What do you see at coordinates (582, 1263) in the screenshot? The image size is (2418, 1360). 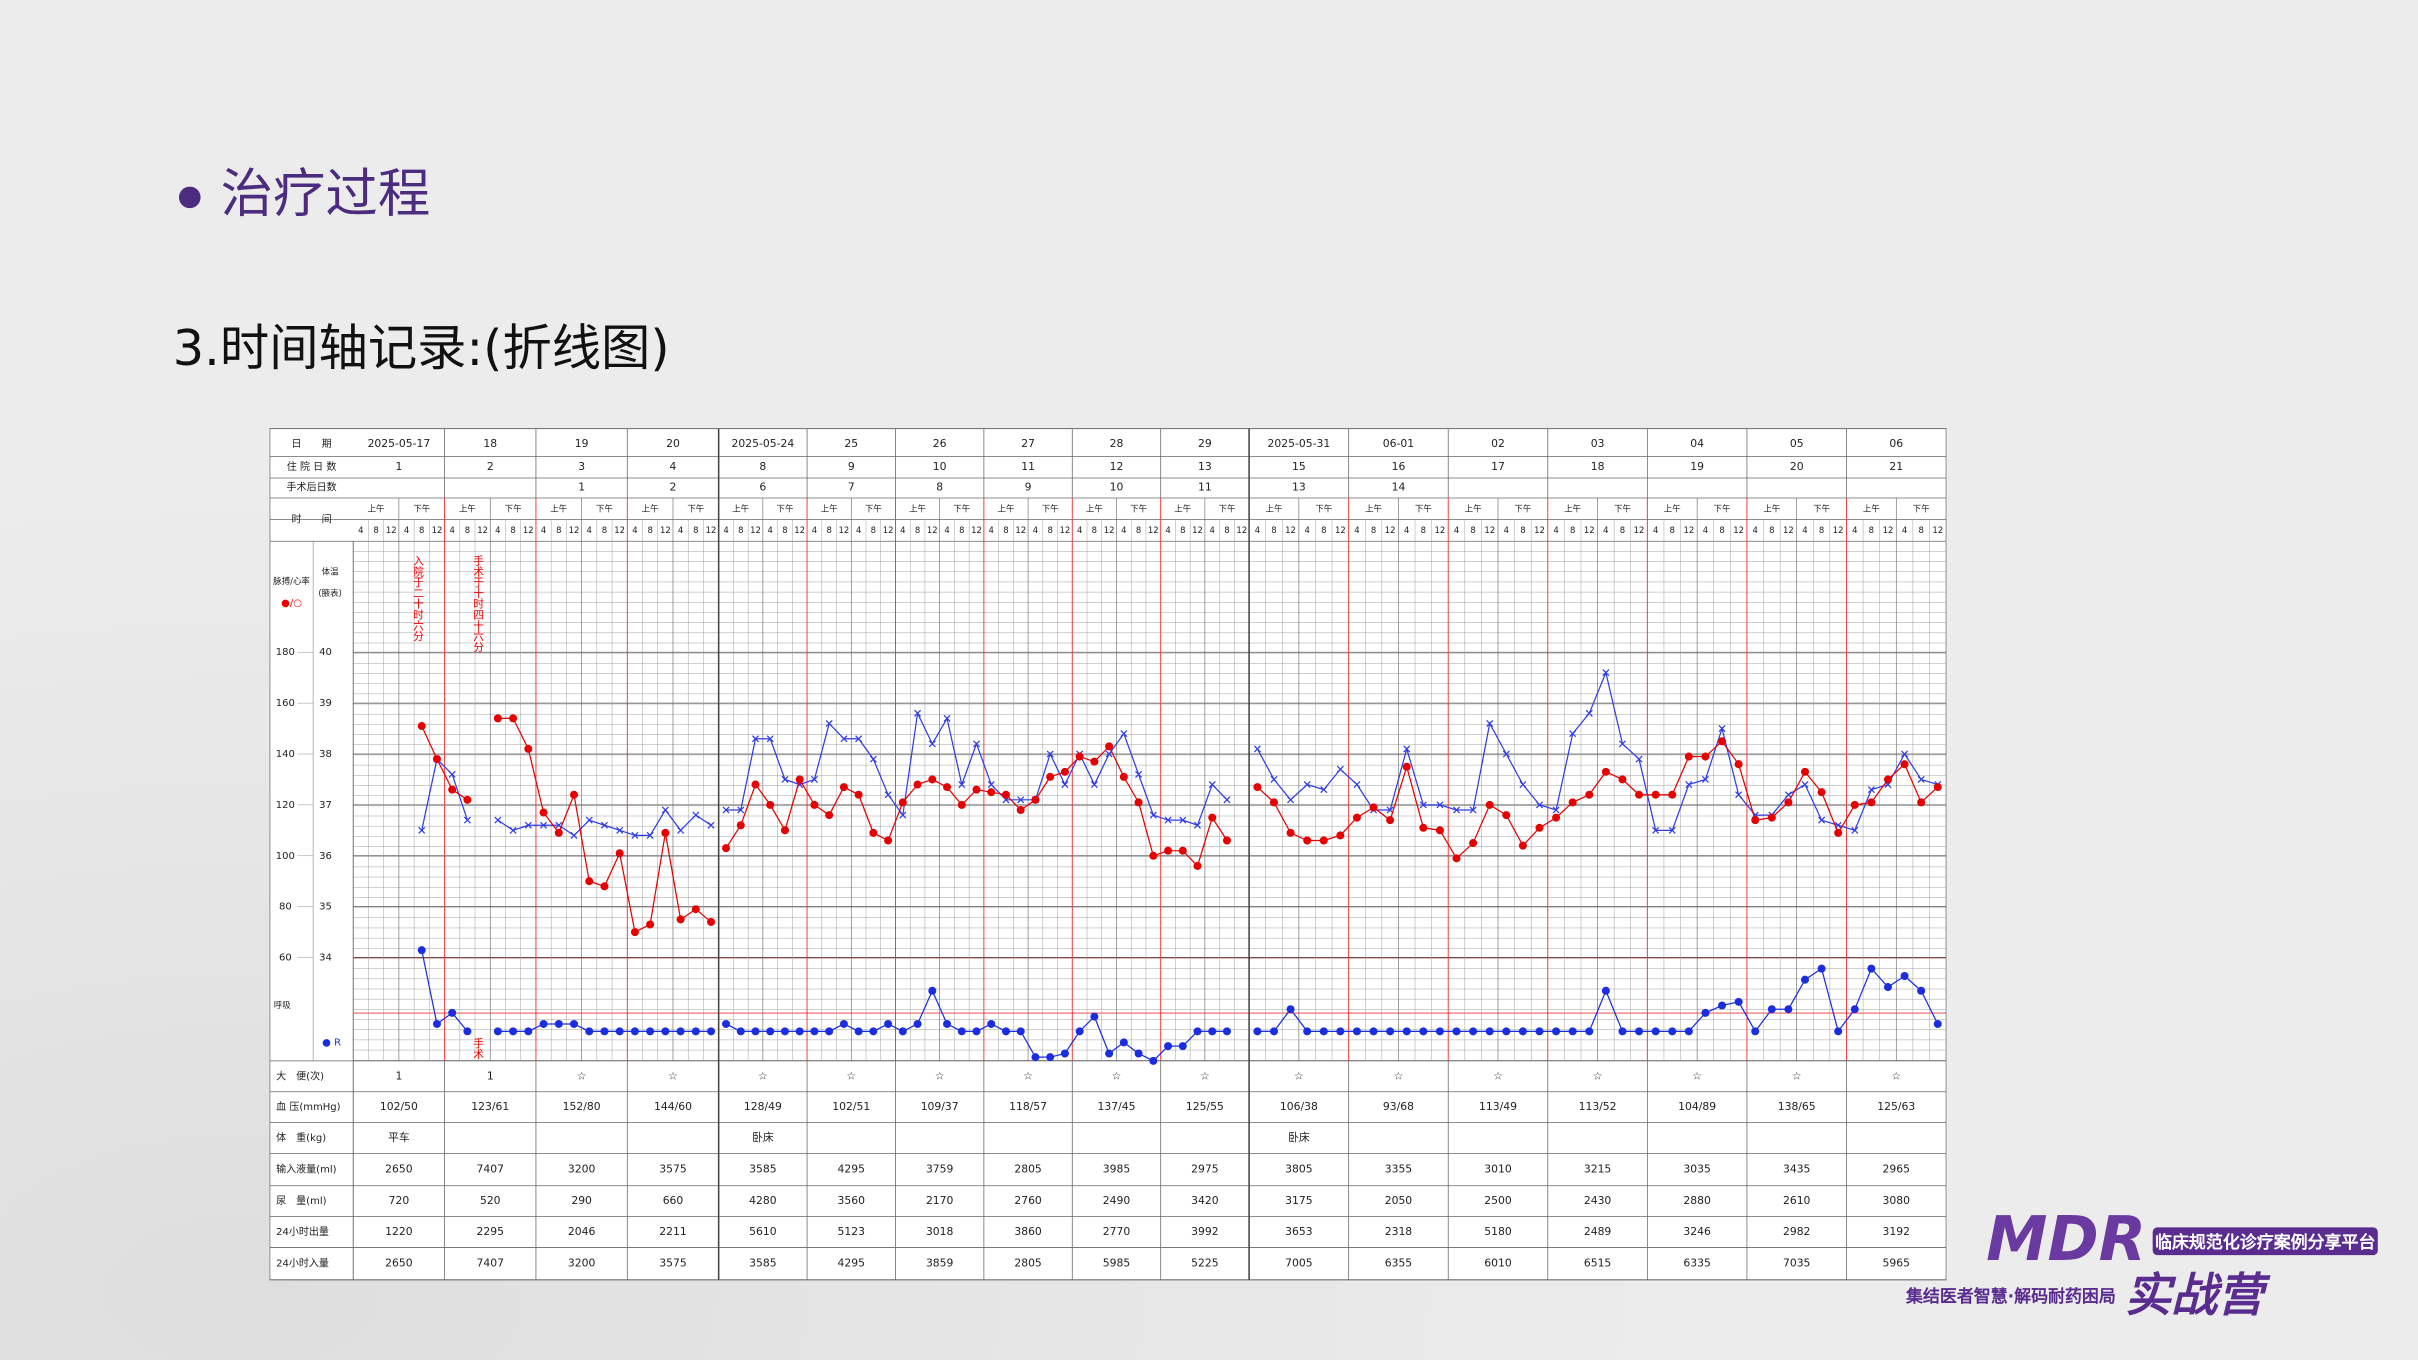 I see `cell-intake-24h: 3200` at bounding box center [582, 1263].